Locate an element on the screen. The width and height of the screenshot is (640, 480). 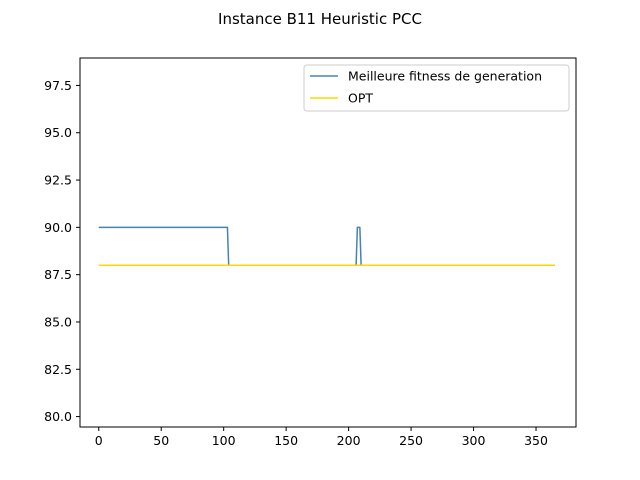
chart-title: Instance B11 Heuristic PCC is located at coordinates (320, 19).